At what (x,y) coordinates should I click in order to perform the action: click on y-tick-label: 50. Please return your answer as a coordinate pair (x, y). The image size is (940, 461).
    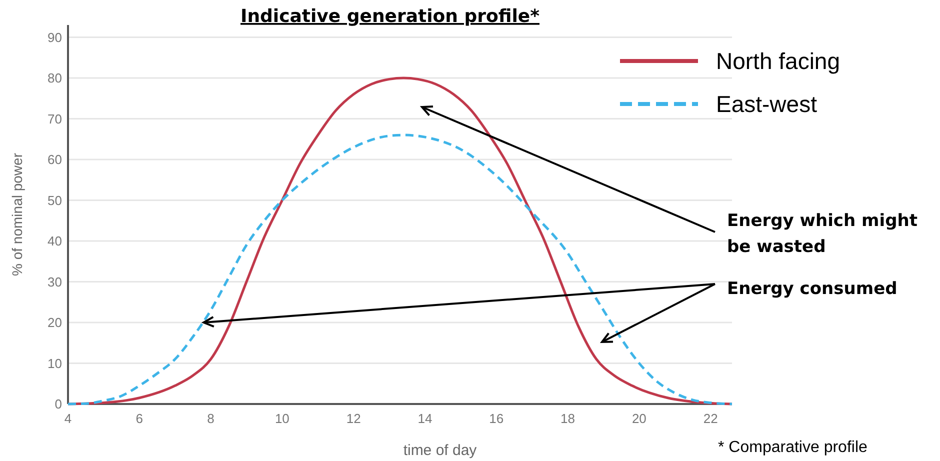
    Looking at the image, I should click on (55, 200).